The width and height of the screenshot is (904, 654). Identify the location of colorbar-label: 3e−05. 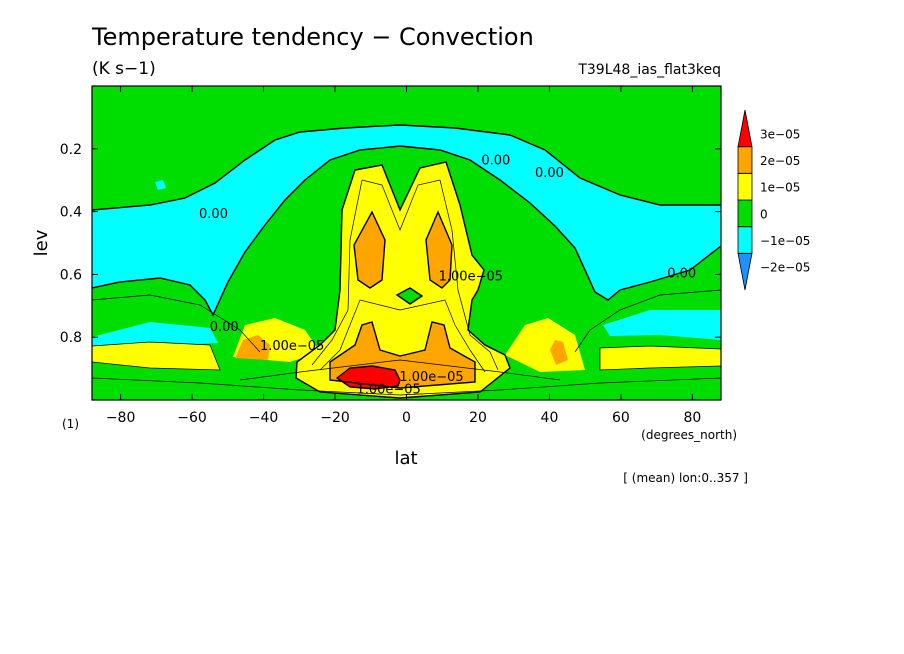
(780, 134).